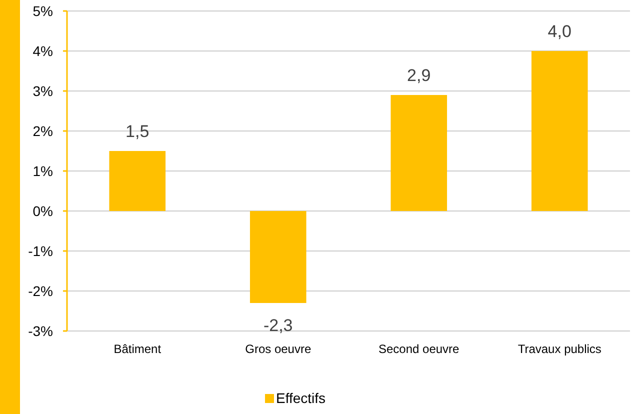 The image size is (634, 414). What do you see at coordinates (301, 398) in the screenshot?
I see `legend-label: Effectifs` at bounding box center [301, 398].